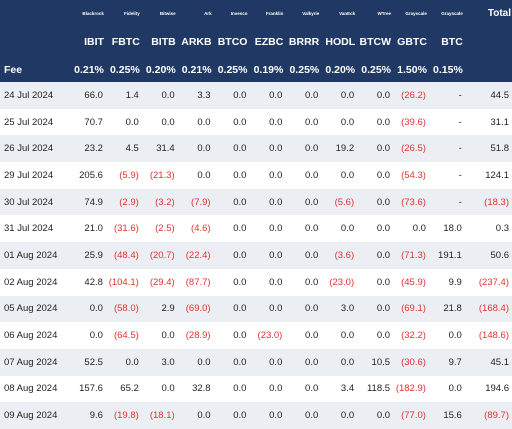  I want to click on flow-value: (23.0), so click(339, 282).